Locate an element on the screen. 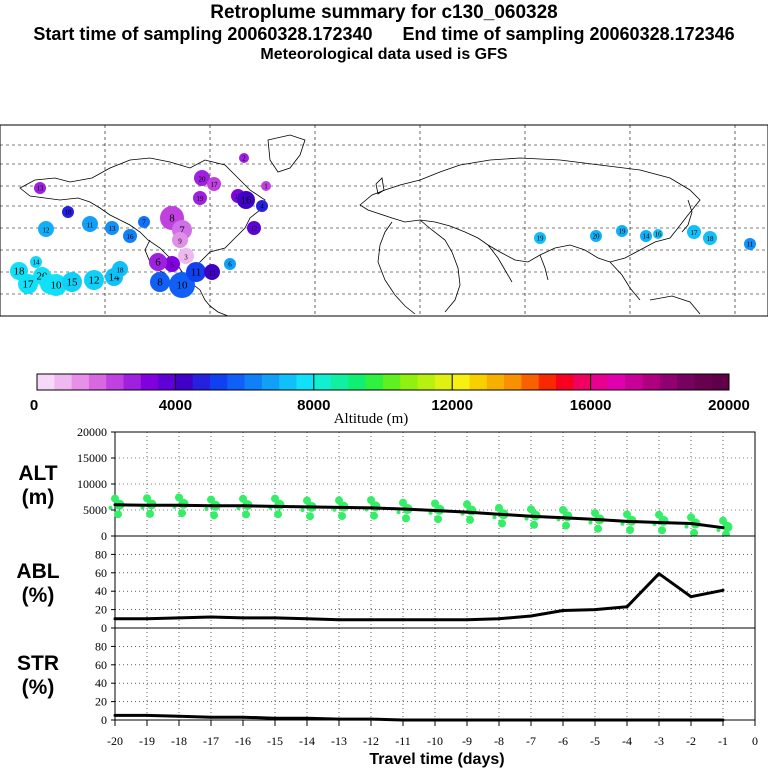  map-plume-label: 17 is located at coordinates (29, 285).